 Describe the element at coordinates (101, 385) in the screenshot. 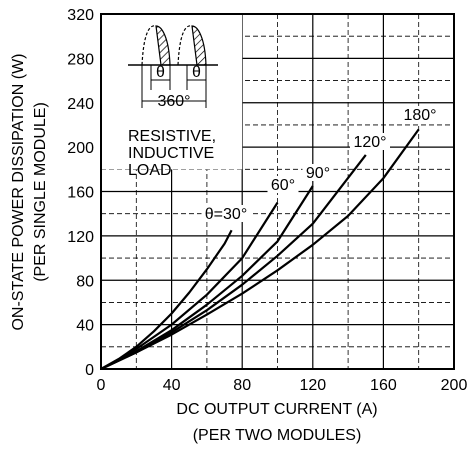

I see `x-tick-label: 0` at that location.